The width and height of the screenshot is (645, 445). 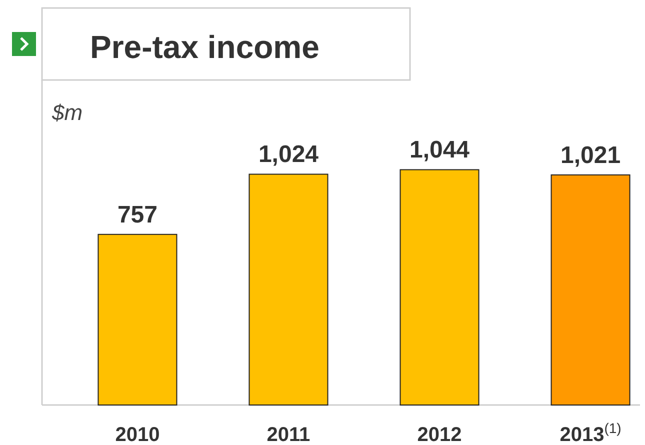 I want to click on data-label: 1,044, so click(x=439, y=150).